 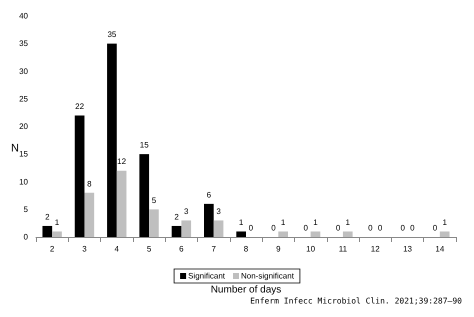 What do you see at coordinates (26, 209) in the screenshot?
I see `y-tick-label: 5` at bounding box center [26, 209].